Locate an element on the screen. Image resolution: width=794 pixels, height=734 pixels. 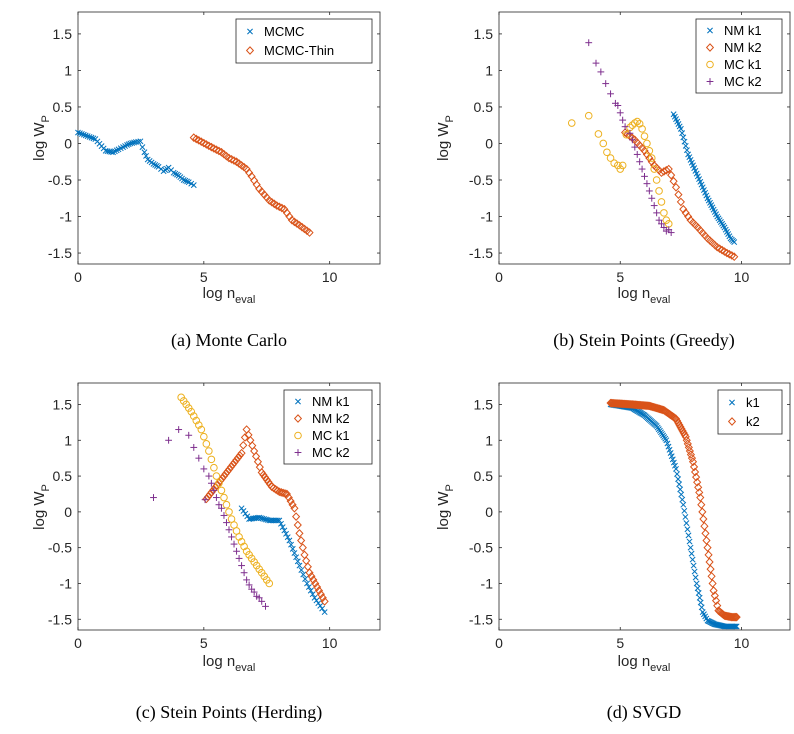
legend-label: MCMC-Thin is located at coordinates (299, 50).